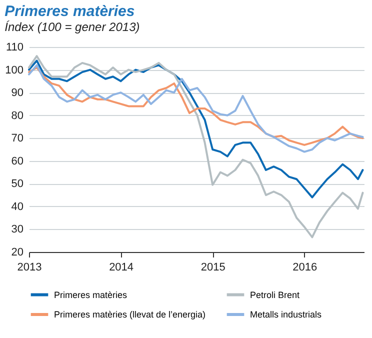  What do you see at coordinates (17, 230) in the screenshot?
I see `y-tick-label: 30` at bounding box center [17, 230].